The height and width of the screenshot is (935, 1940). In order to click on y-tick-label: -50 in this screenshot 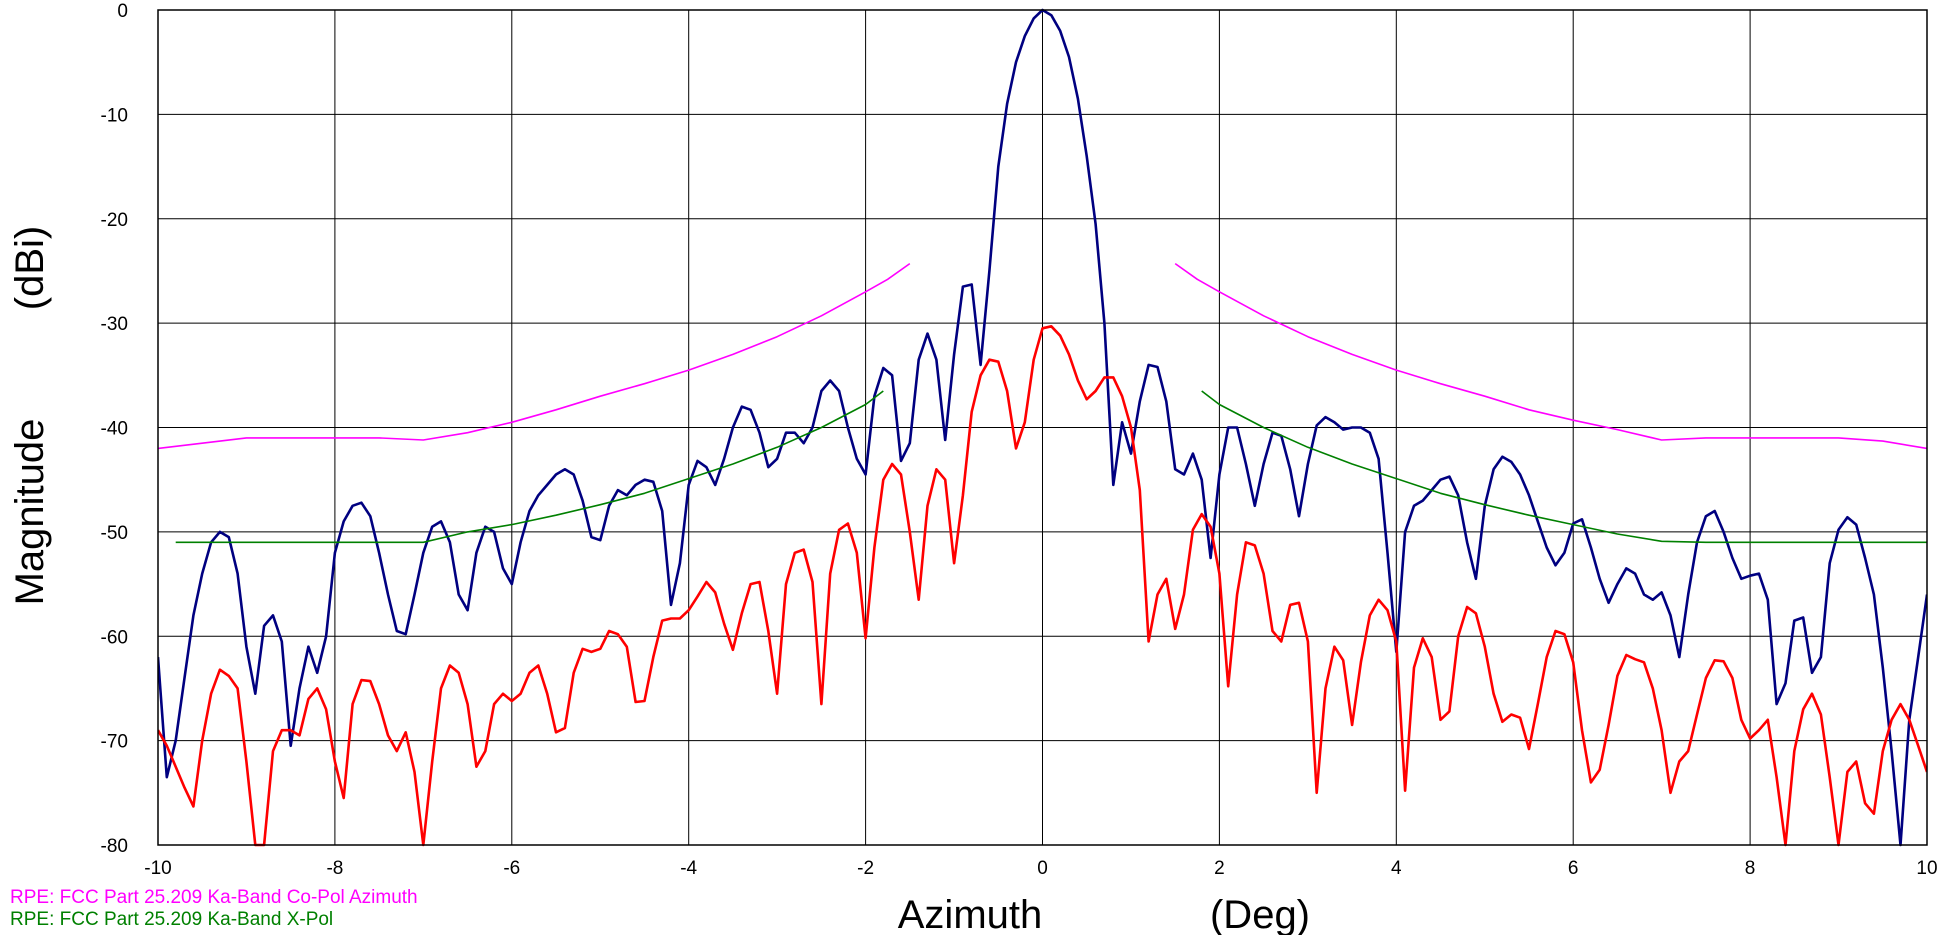, I will do `click(114, 533)`.